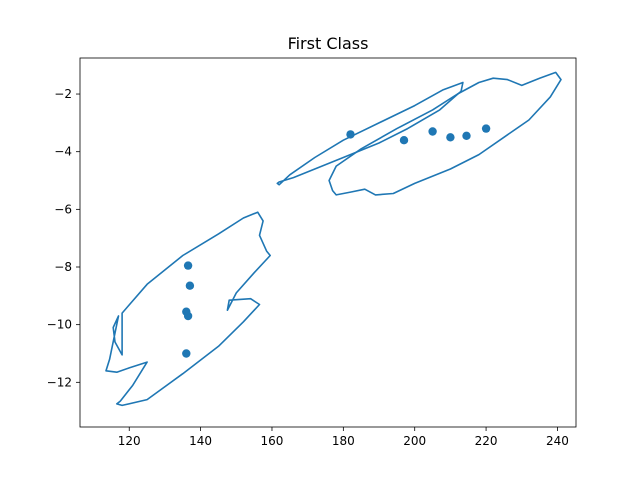 This screenshot has height=480, width=640. I want to click on chart-title: First Class, so click(328, 43).